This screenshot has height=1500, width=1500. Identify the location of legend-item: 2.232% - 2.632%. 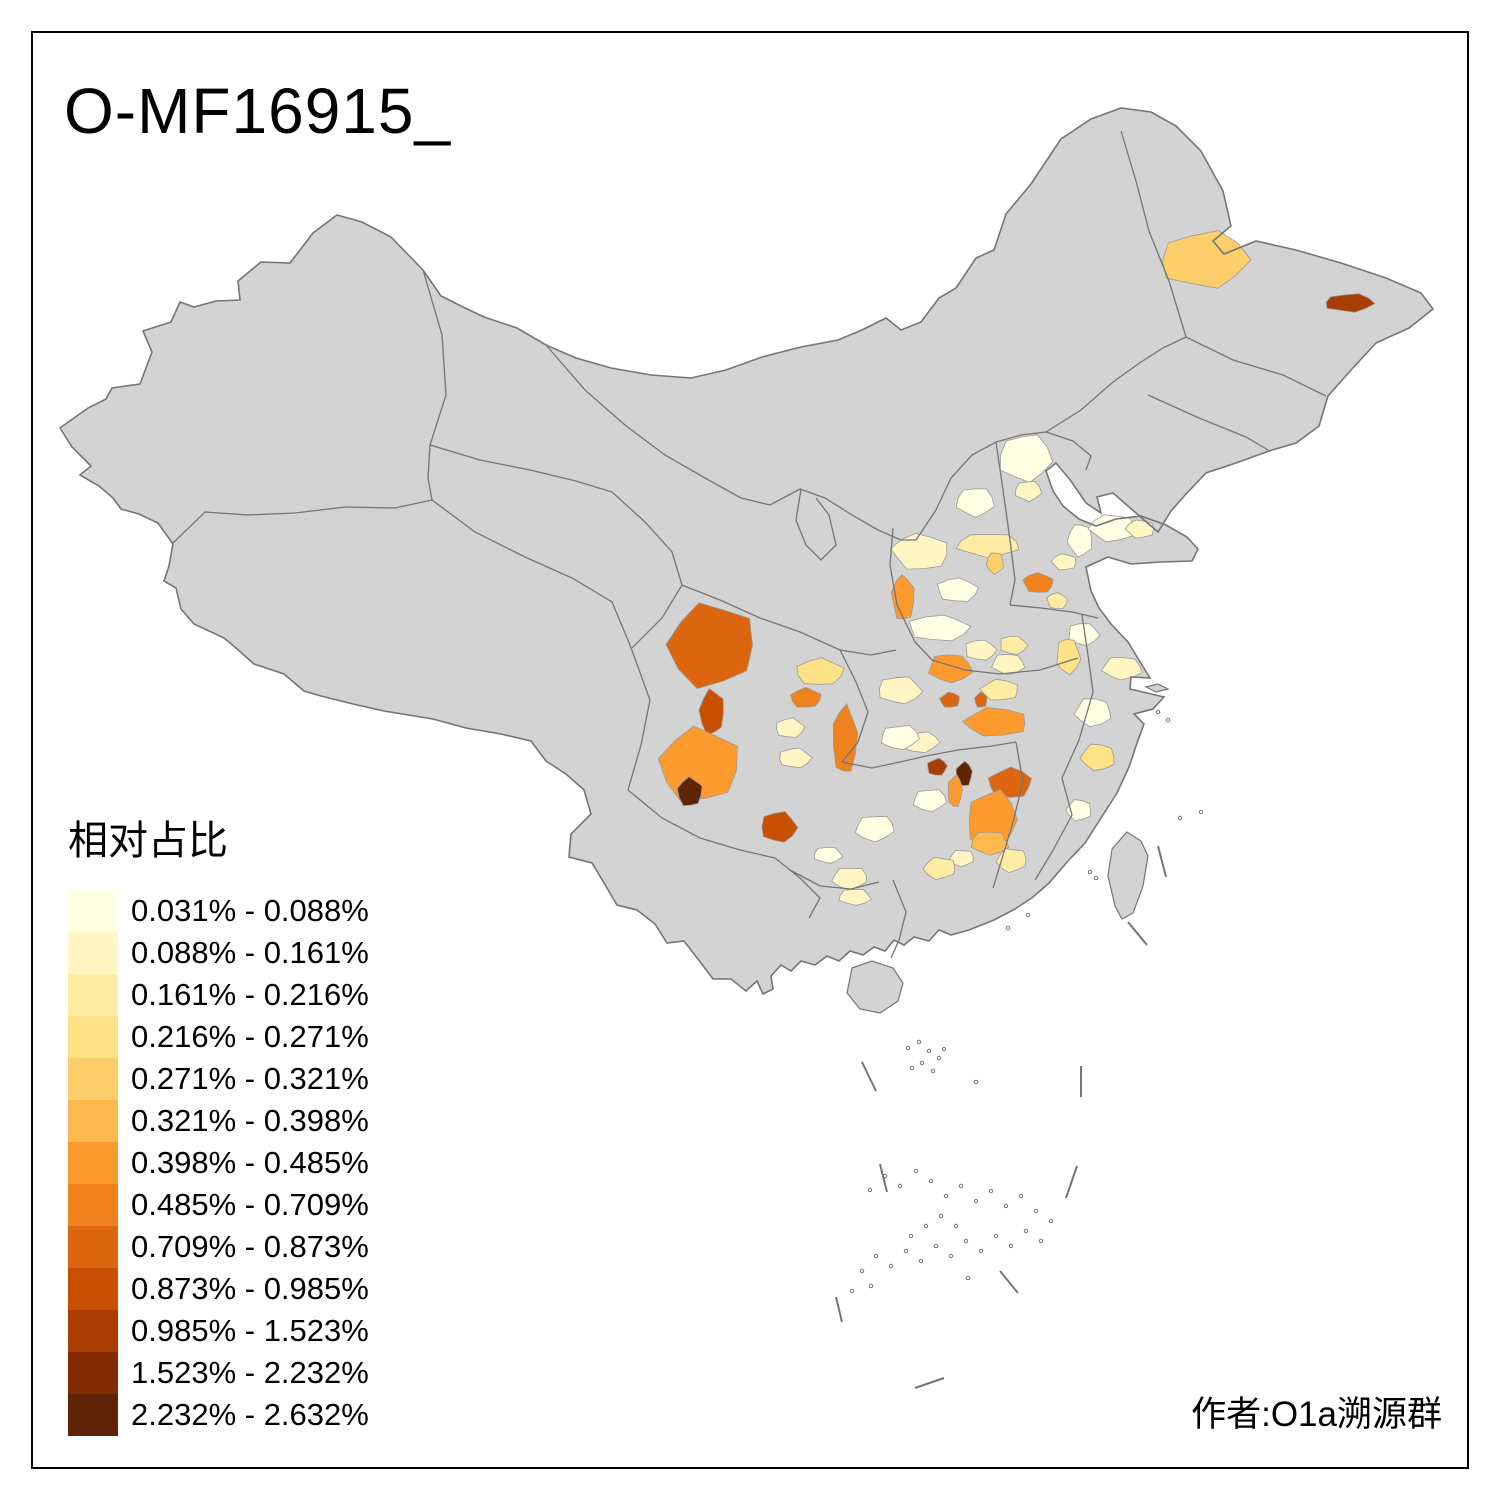
(218, 1415).